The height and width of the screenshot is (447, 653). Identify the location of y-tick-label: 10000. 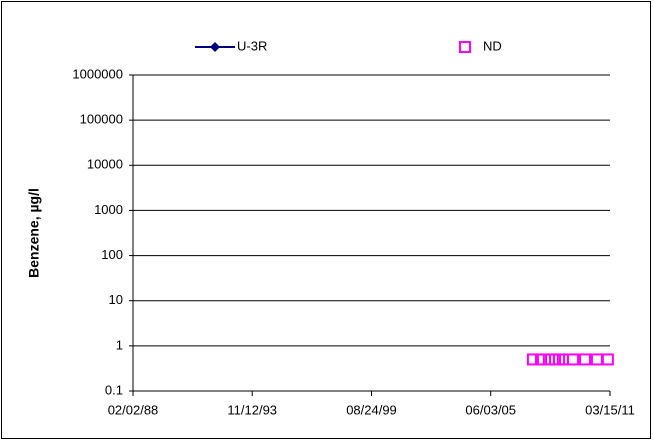
(105, 164).